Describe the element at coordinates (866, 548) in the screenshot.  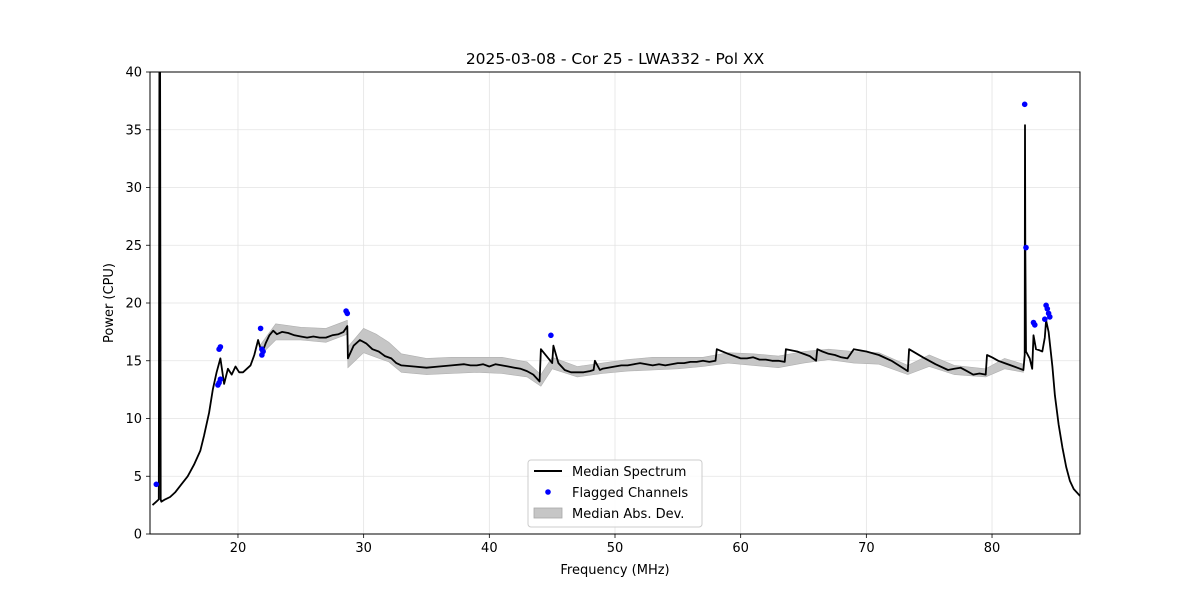
I see `x-tick-label: 70` at that location.